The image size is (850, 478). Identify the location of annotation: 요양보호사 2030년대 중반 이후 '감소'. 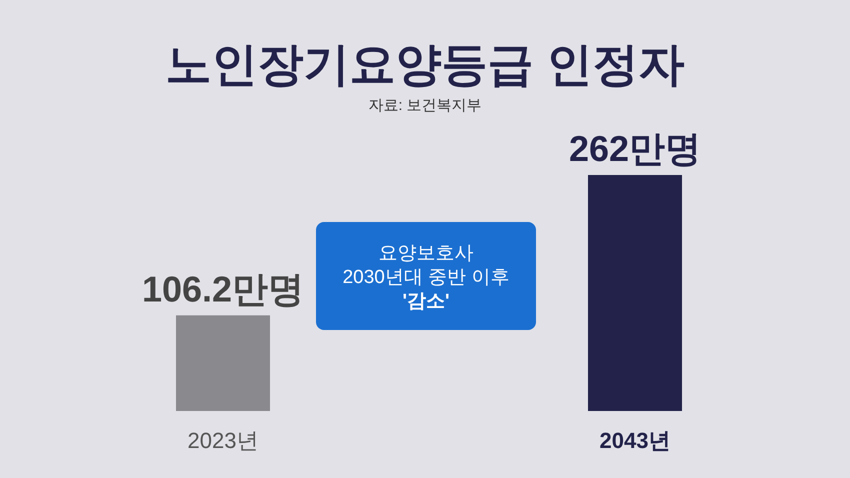
(426, 277).